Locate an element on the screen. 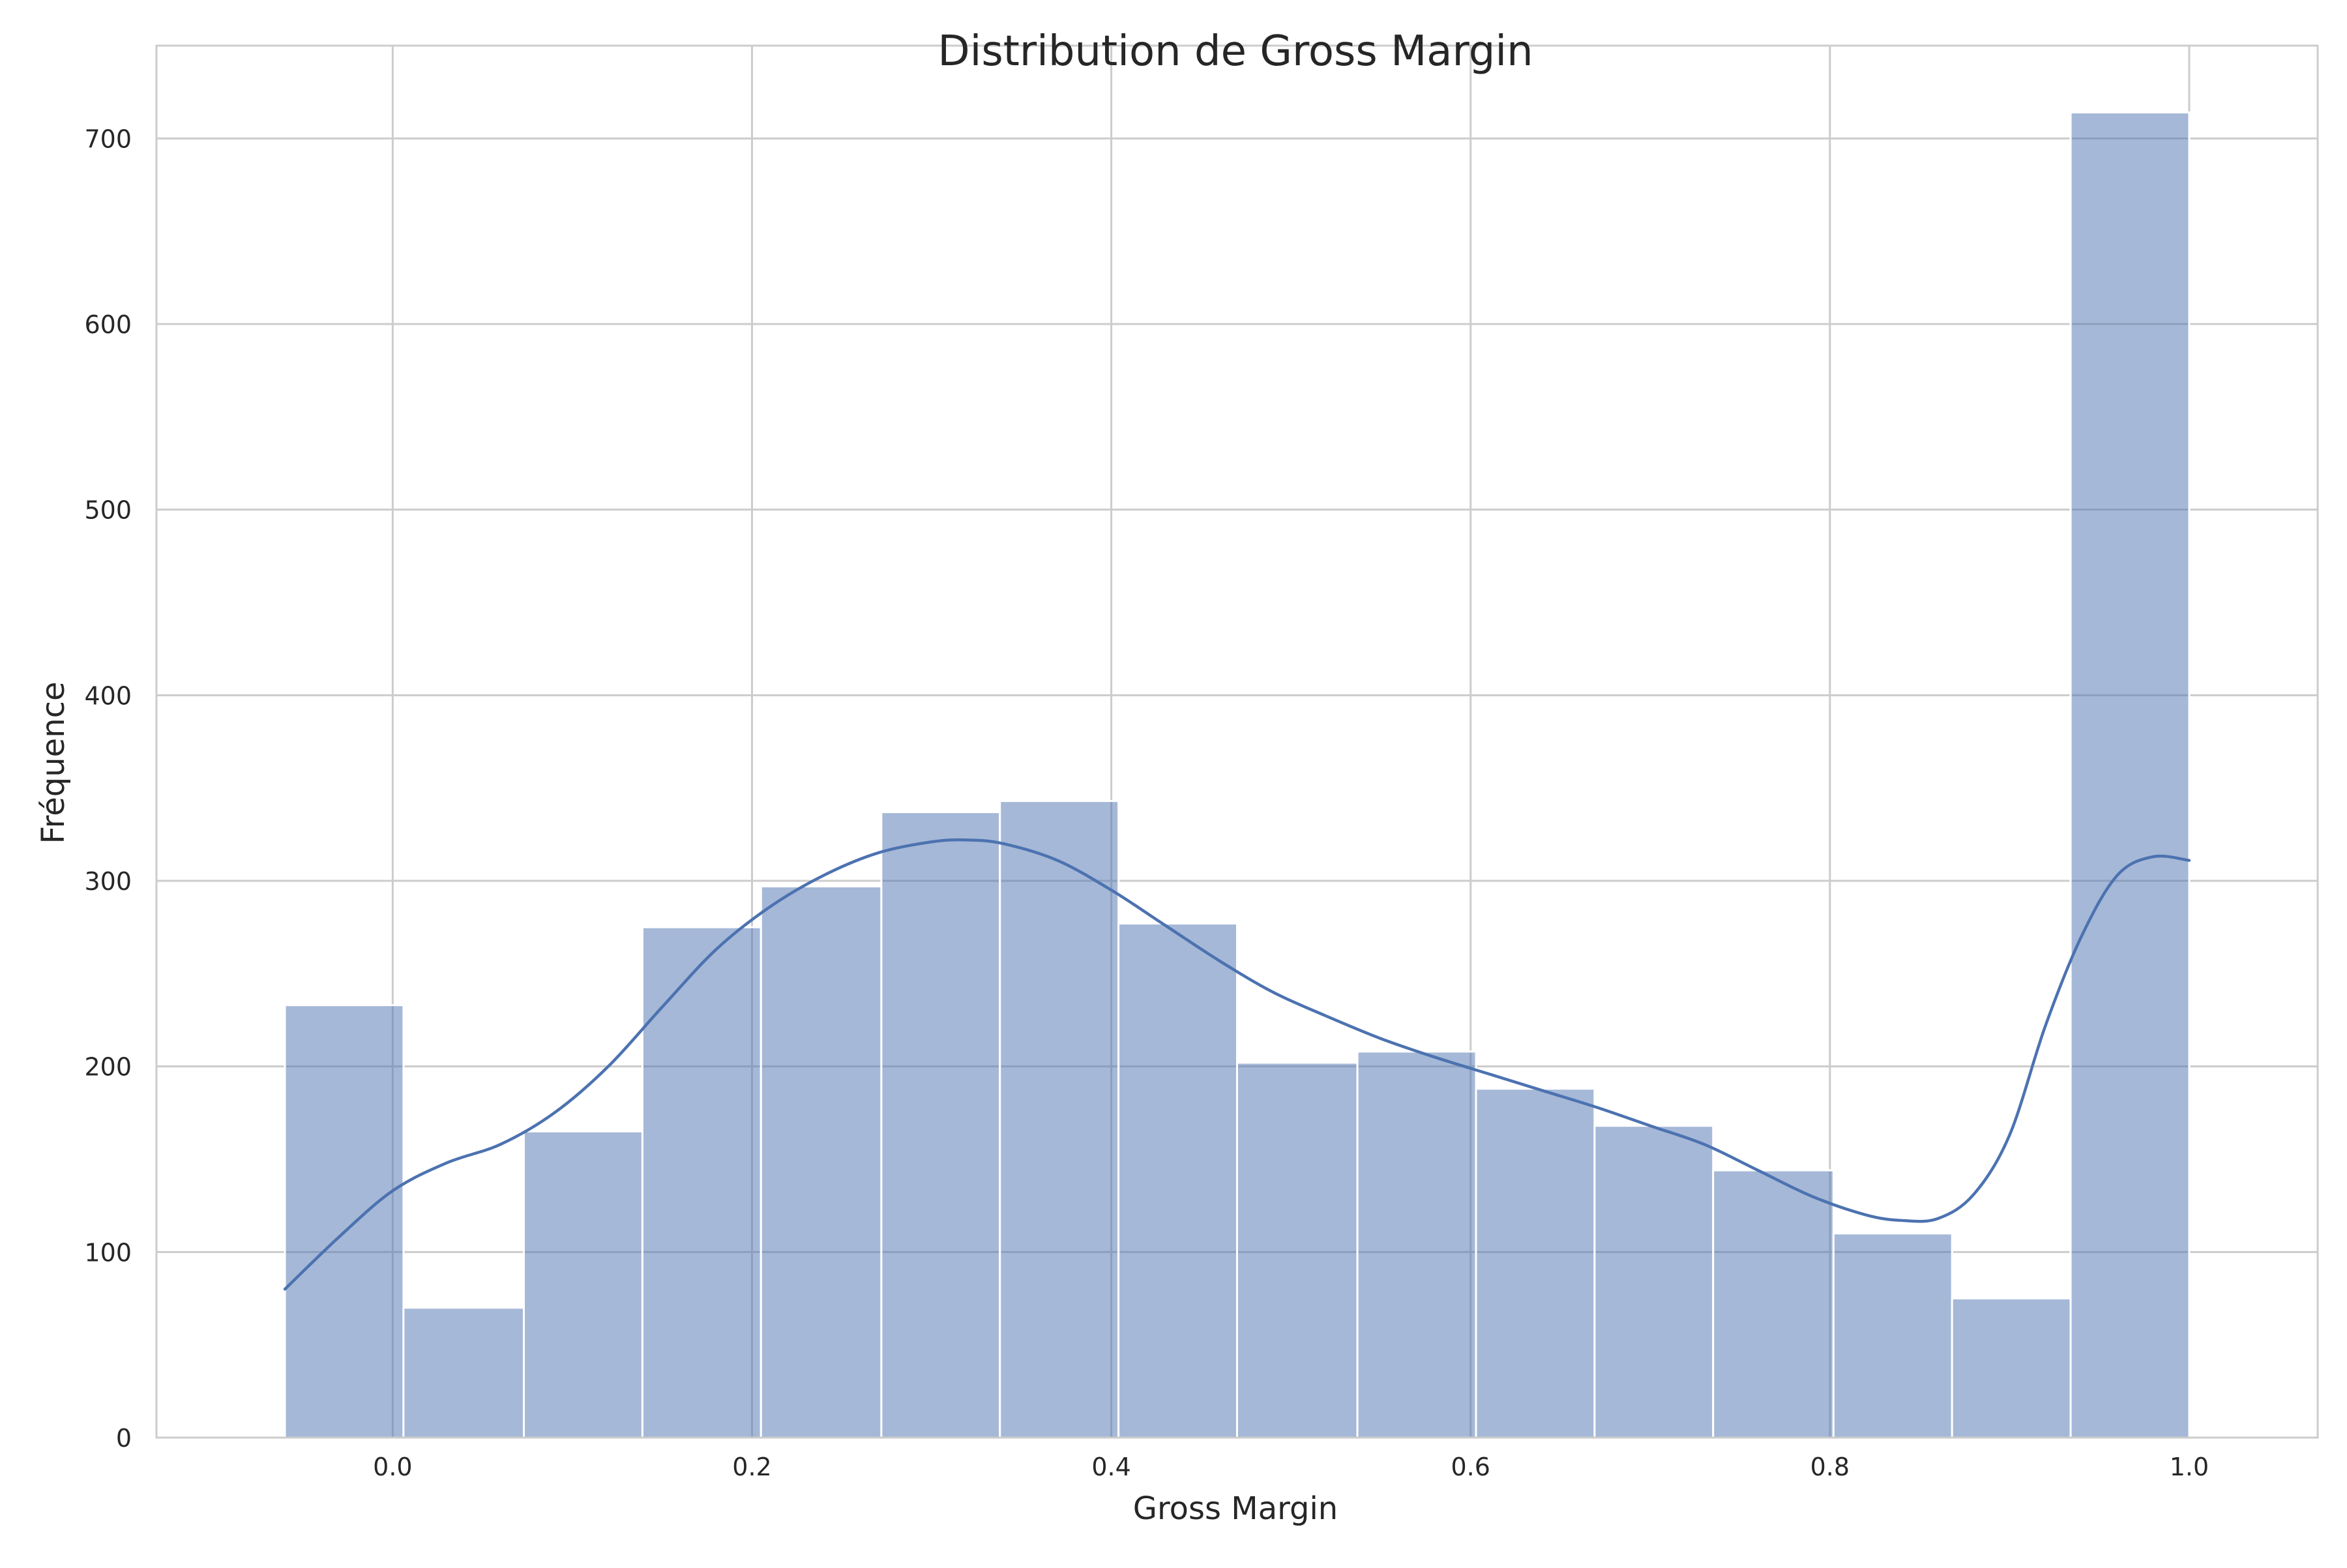 The image size is (2347, 1568). y-axis-label: Fréquence is located at coordinates (53, 763).